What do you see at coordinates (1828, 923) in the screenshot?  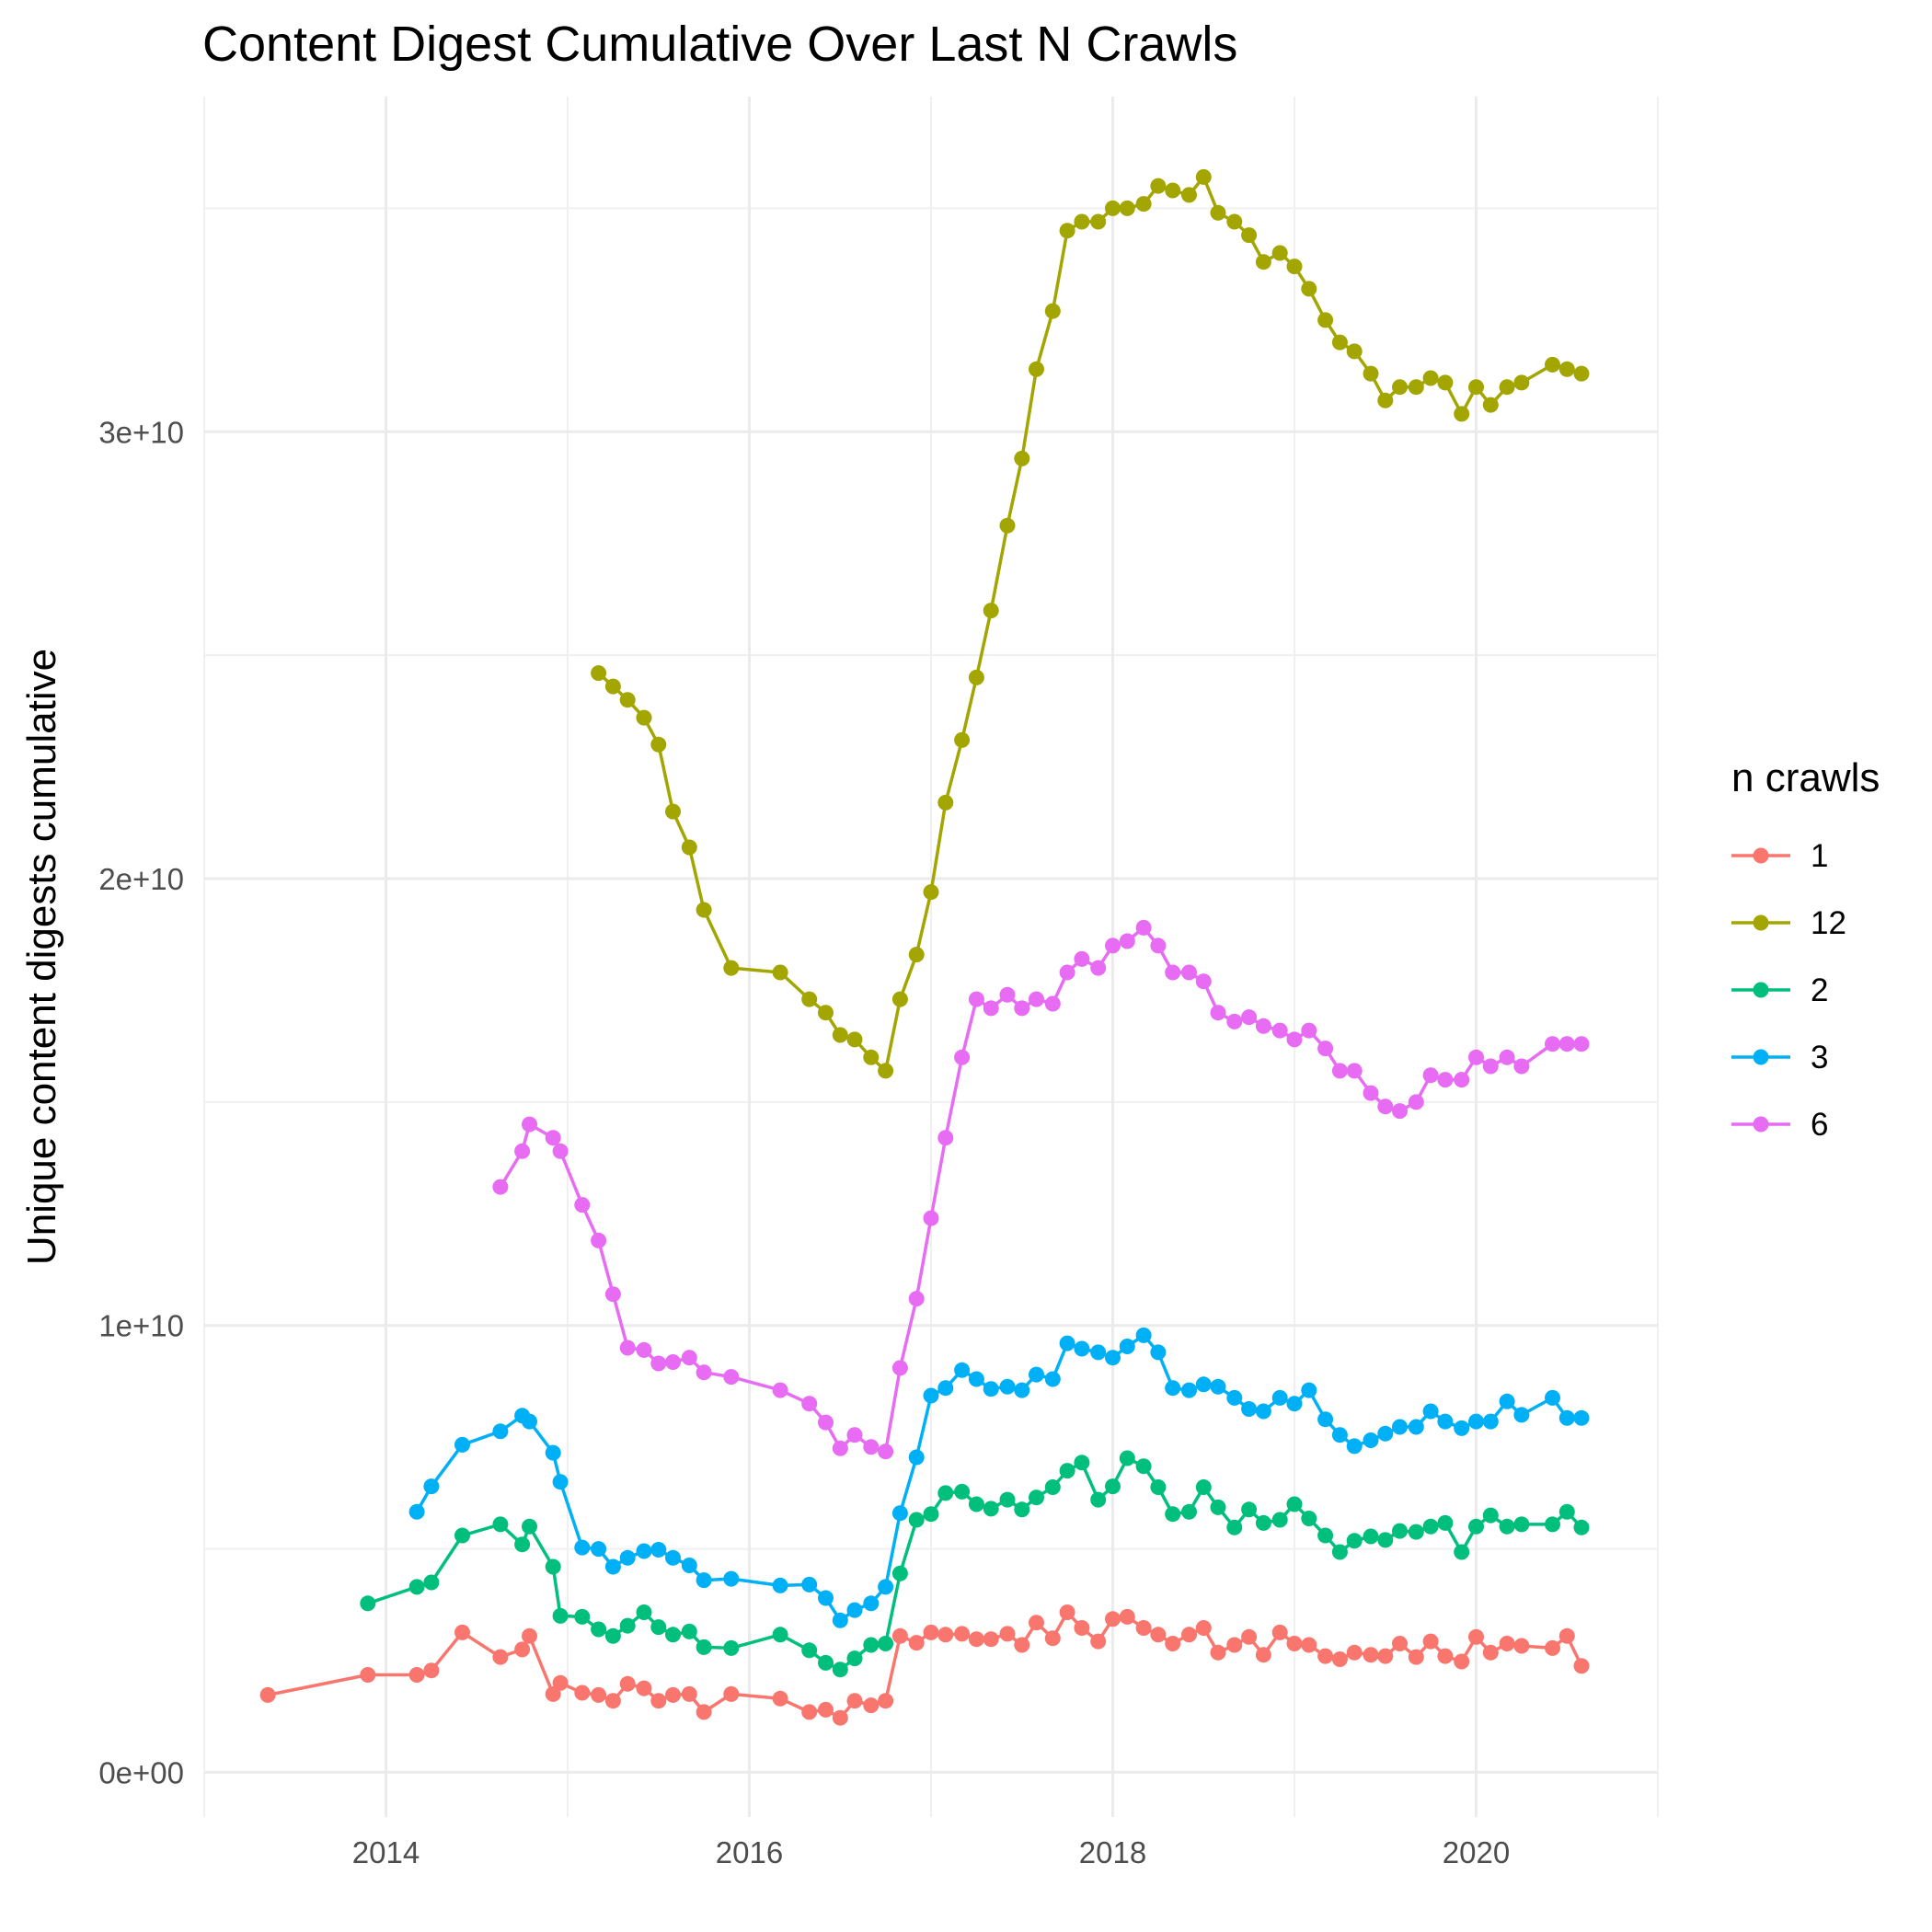 I see `legend-label: 12` at bounding box center [1828, 923].